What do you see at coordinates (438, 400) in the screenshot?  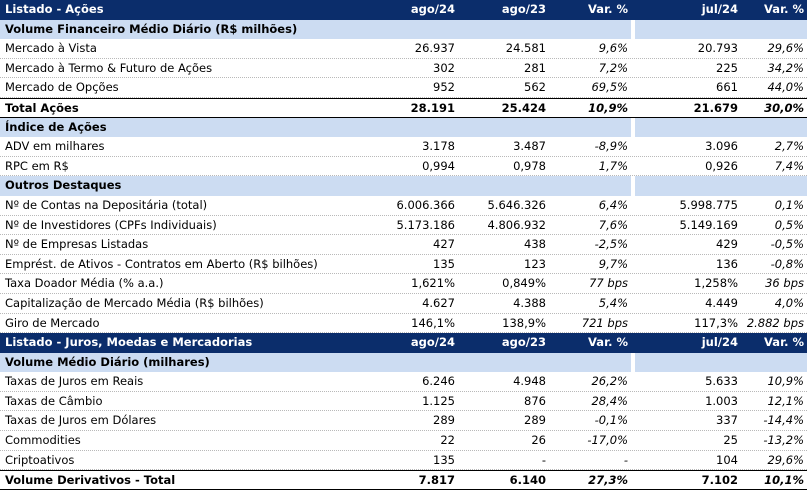 I see `table-row-ago24-cell: 1.125` at bounding box center [438, 400].